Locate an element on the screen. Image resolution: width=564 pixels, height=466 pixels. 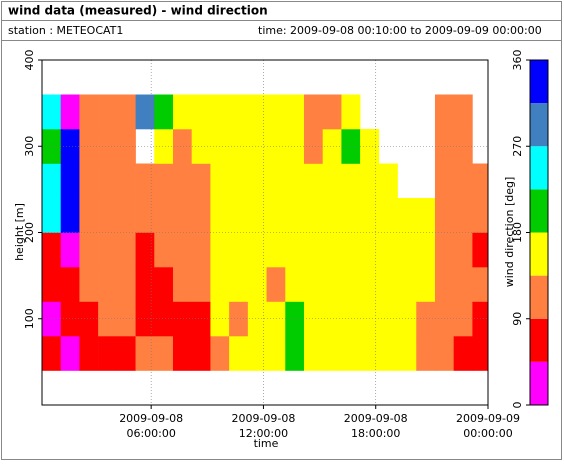
station: station : METEOCAT1 is located at coordinates (65, 30).